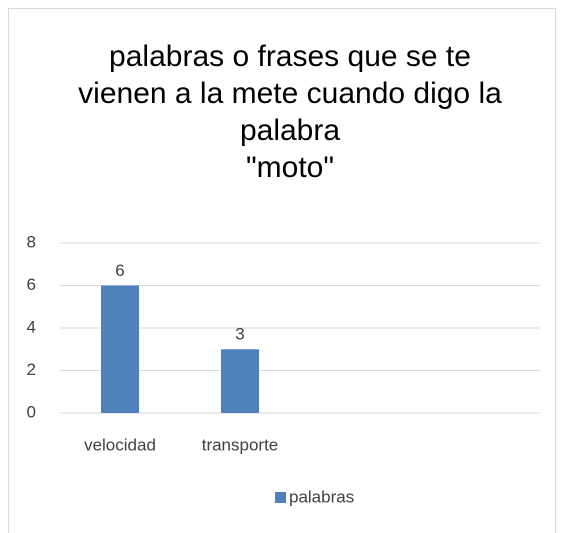  What do you see at coordinates (31, 369) in the screenshot?
I see `y-tick-label: 2` at bounding box center [31, 369].